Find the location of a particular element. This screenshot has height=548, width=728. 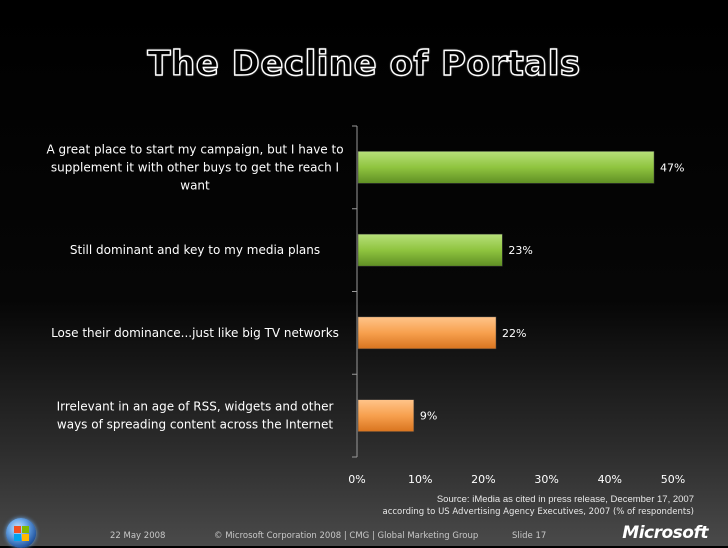

windows-logo-icon is located at coordinates (21, 533).